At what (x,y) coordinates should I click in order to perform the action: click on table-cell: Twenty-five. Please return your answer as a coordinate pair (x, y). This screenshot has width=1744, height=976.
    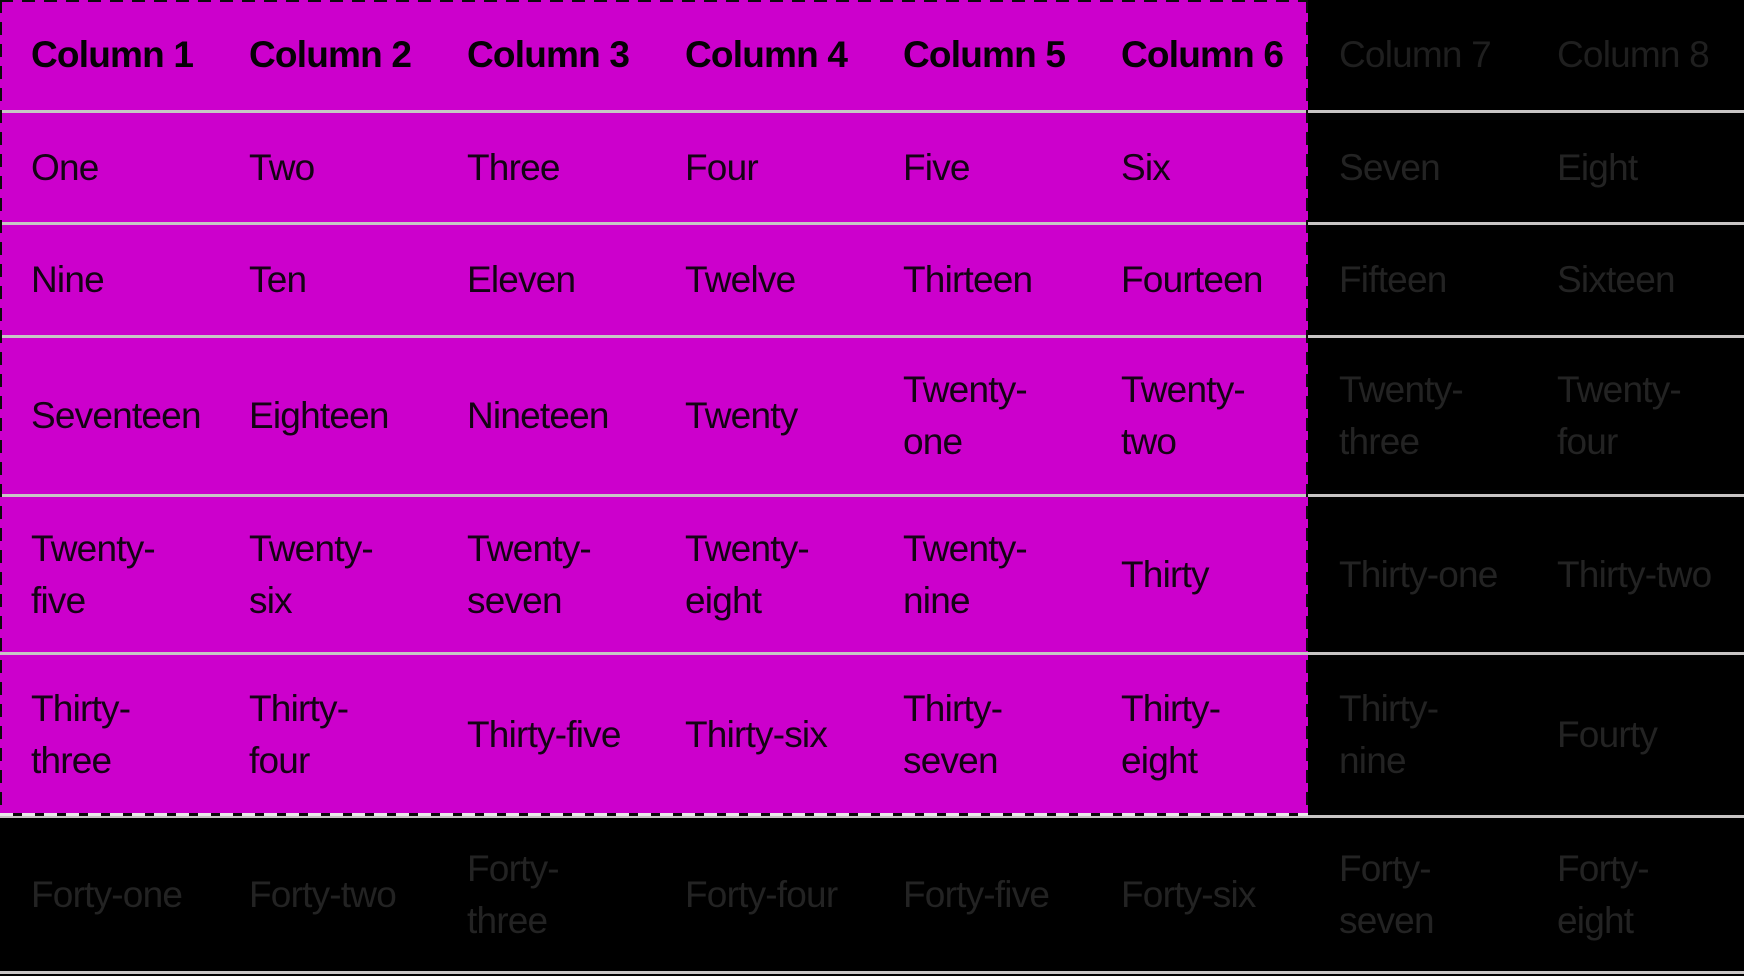
    Looking at the image, I should click on (109, 574).